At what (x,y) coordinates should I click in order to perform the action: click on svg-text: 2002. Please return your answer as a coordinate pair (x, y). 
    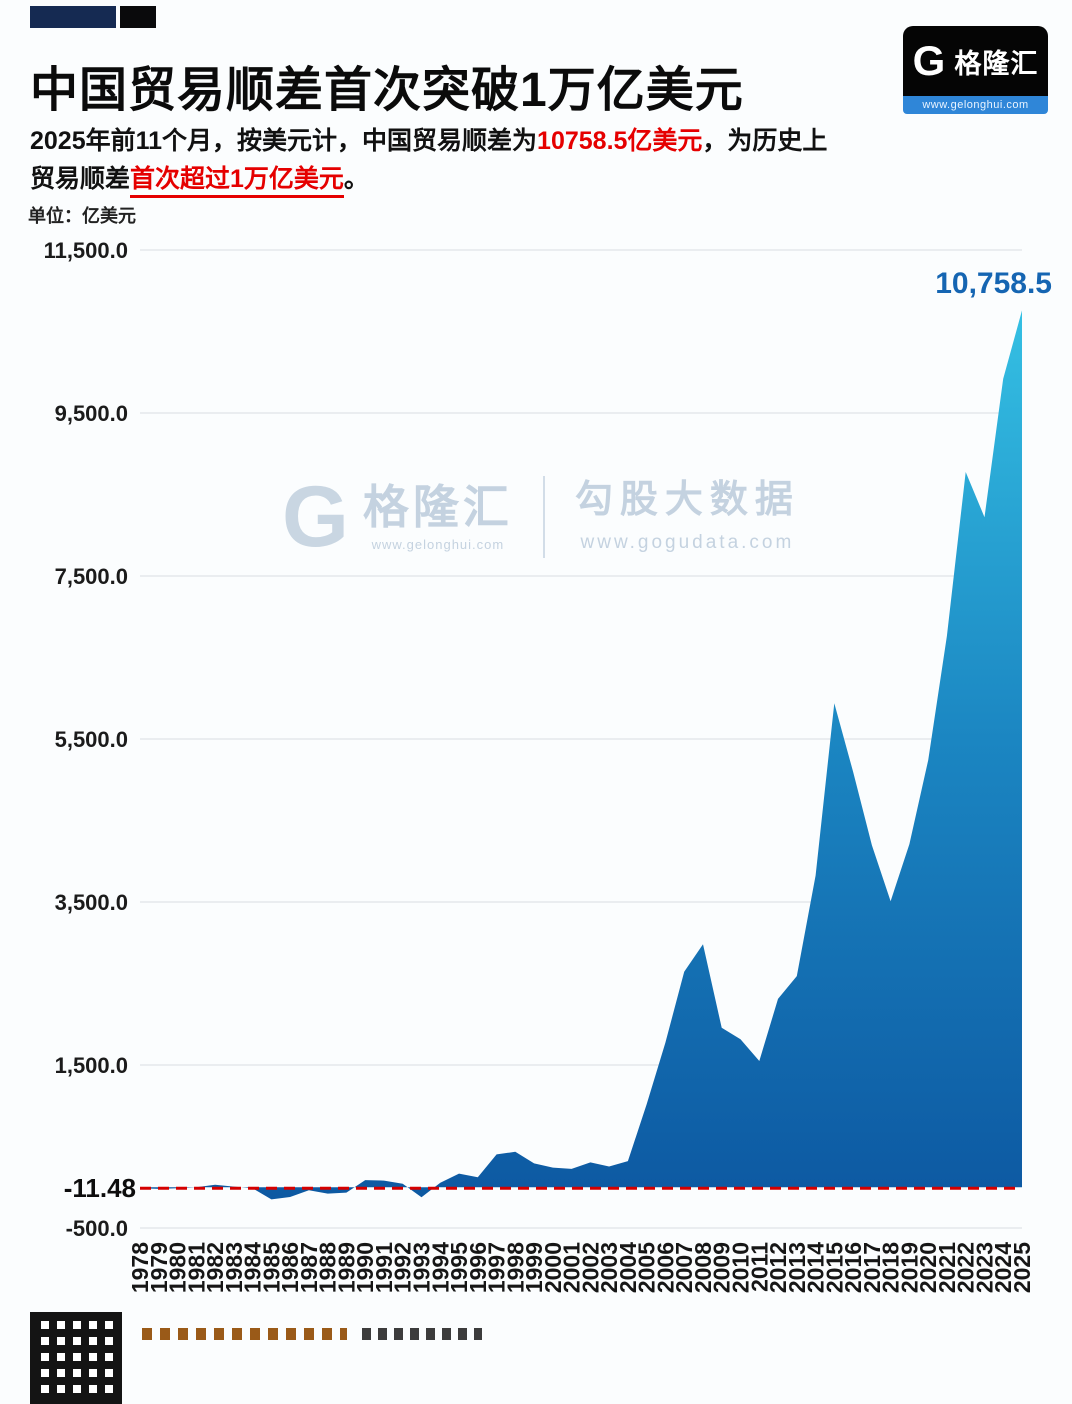
    Looking at the image, I should click on (590, 1267).